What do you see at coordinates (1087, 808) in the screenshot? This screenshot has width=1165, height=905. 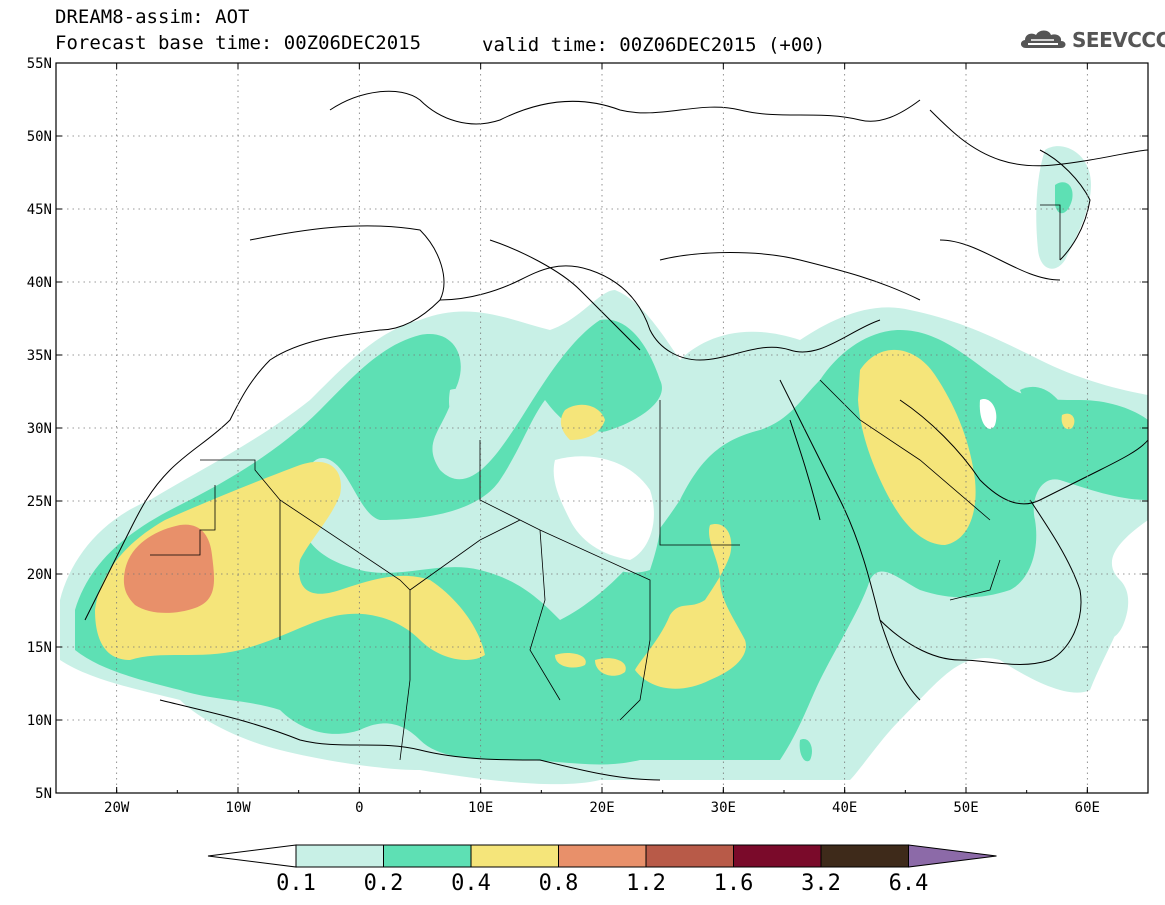 I see `lon-tick-label: 60E` at bounding box center [1087, 808].